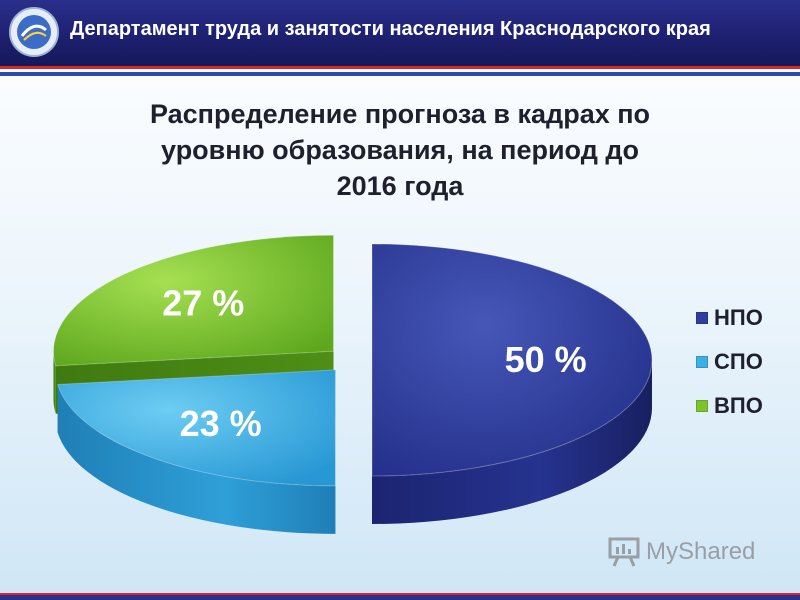  What do you see at coordinates (203, 303) in the screenshot?
I see `pie-label-vpo: 27 %` at bounding box center [203, 303].